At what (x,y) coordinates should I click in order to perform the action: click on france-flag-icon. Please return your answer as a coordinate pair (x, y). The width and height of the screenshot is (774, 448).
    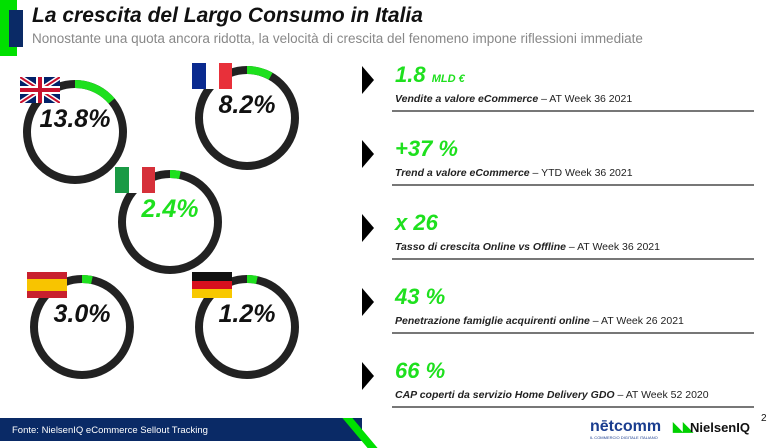
    Looking at the image, I should click on (212, 76).